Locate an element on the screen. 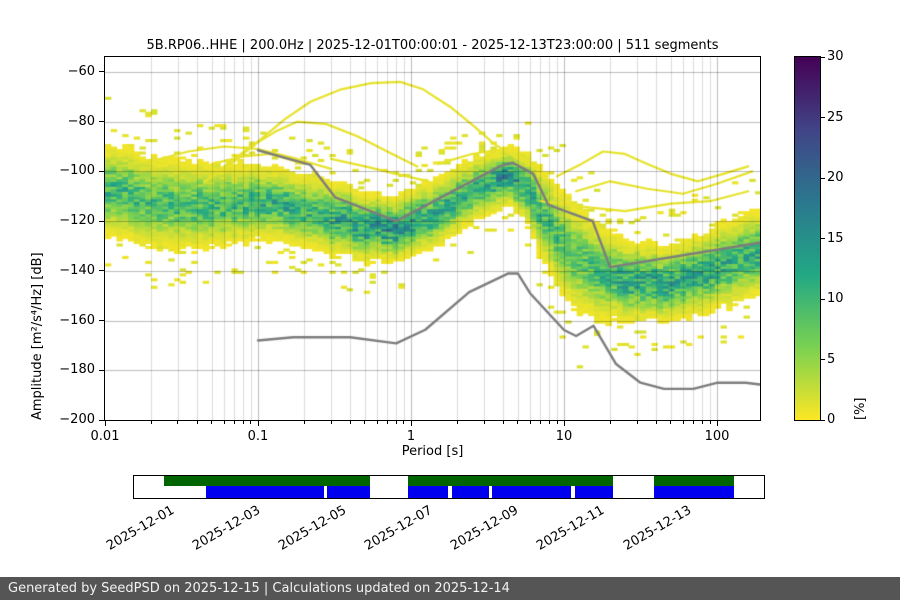 Image resolution: width=900 pixels, height=600 pixels. date-tick-label: 2025-12-09 is located at coordinates (485, 528).